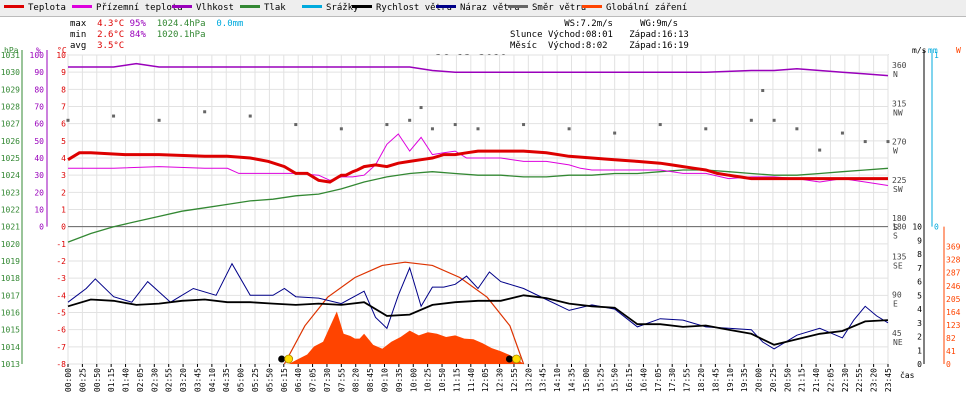 This screenshot has width=966, height=400. I want to click on x-tick-label: 00:00, so click(68, 380).